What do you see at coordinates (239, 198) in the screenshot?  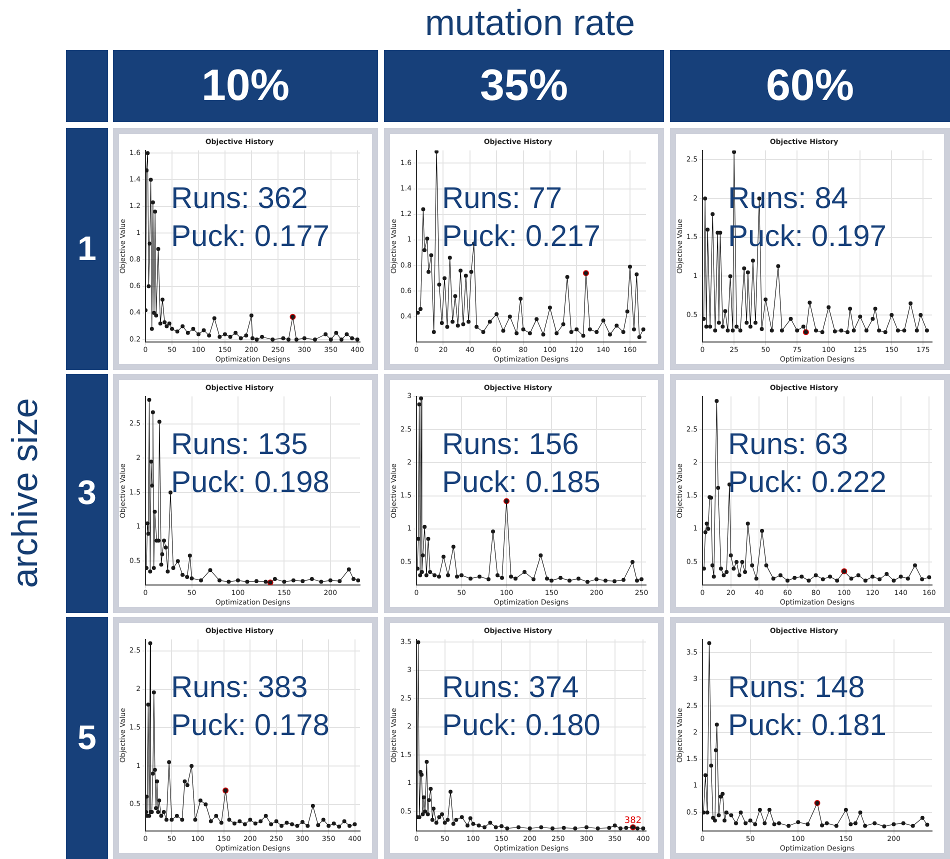 I see `annotation: Runs: 362` at bounding box center [239, 198].